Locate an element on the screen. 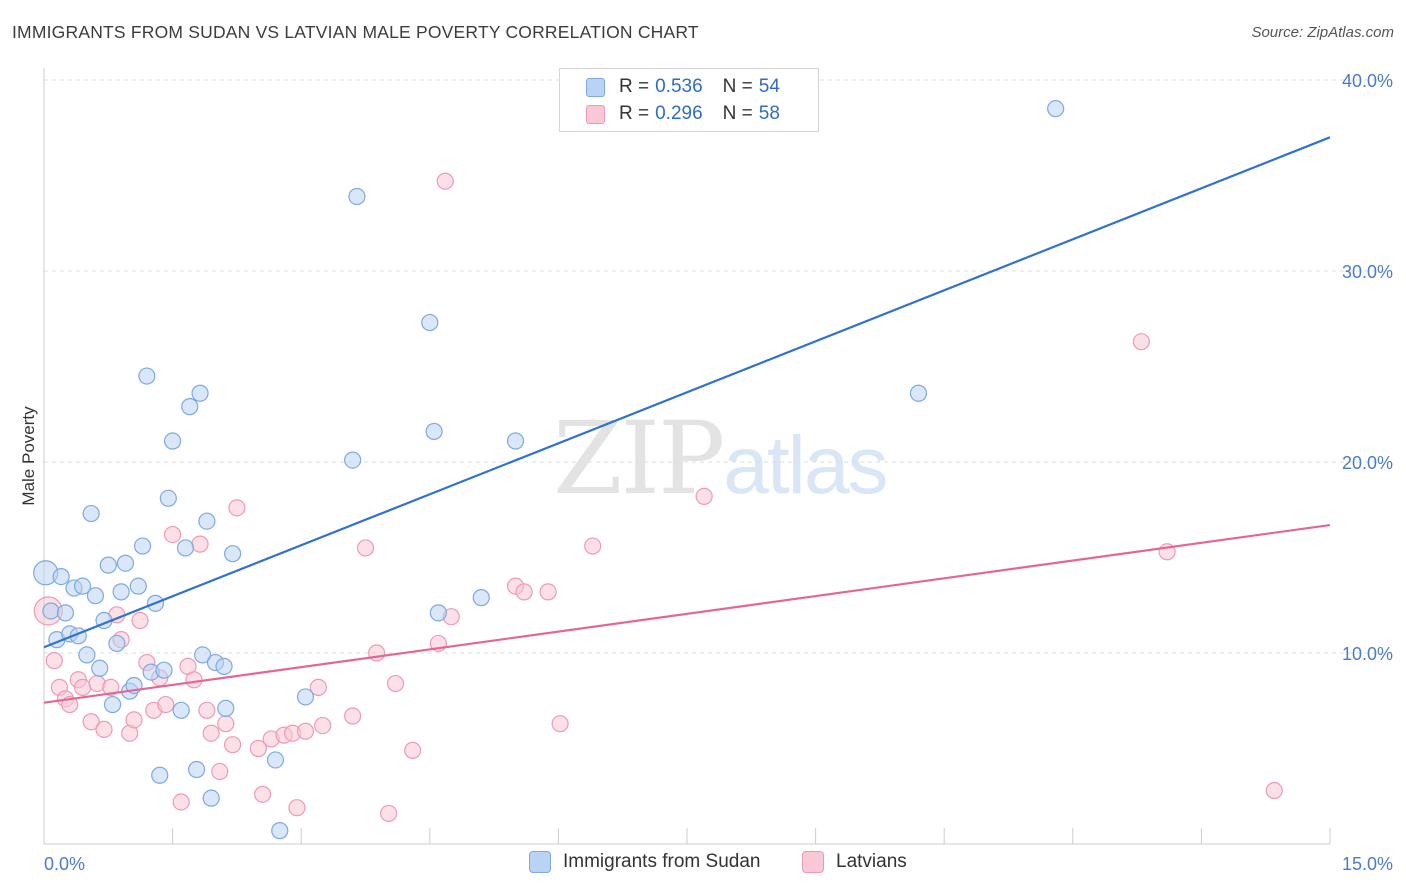 This screenshot has width=1406, height=892. series-legend-sudan: Immigrants from Sudan is located at coordinates (644, 862).